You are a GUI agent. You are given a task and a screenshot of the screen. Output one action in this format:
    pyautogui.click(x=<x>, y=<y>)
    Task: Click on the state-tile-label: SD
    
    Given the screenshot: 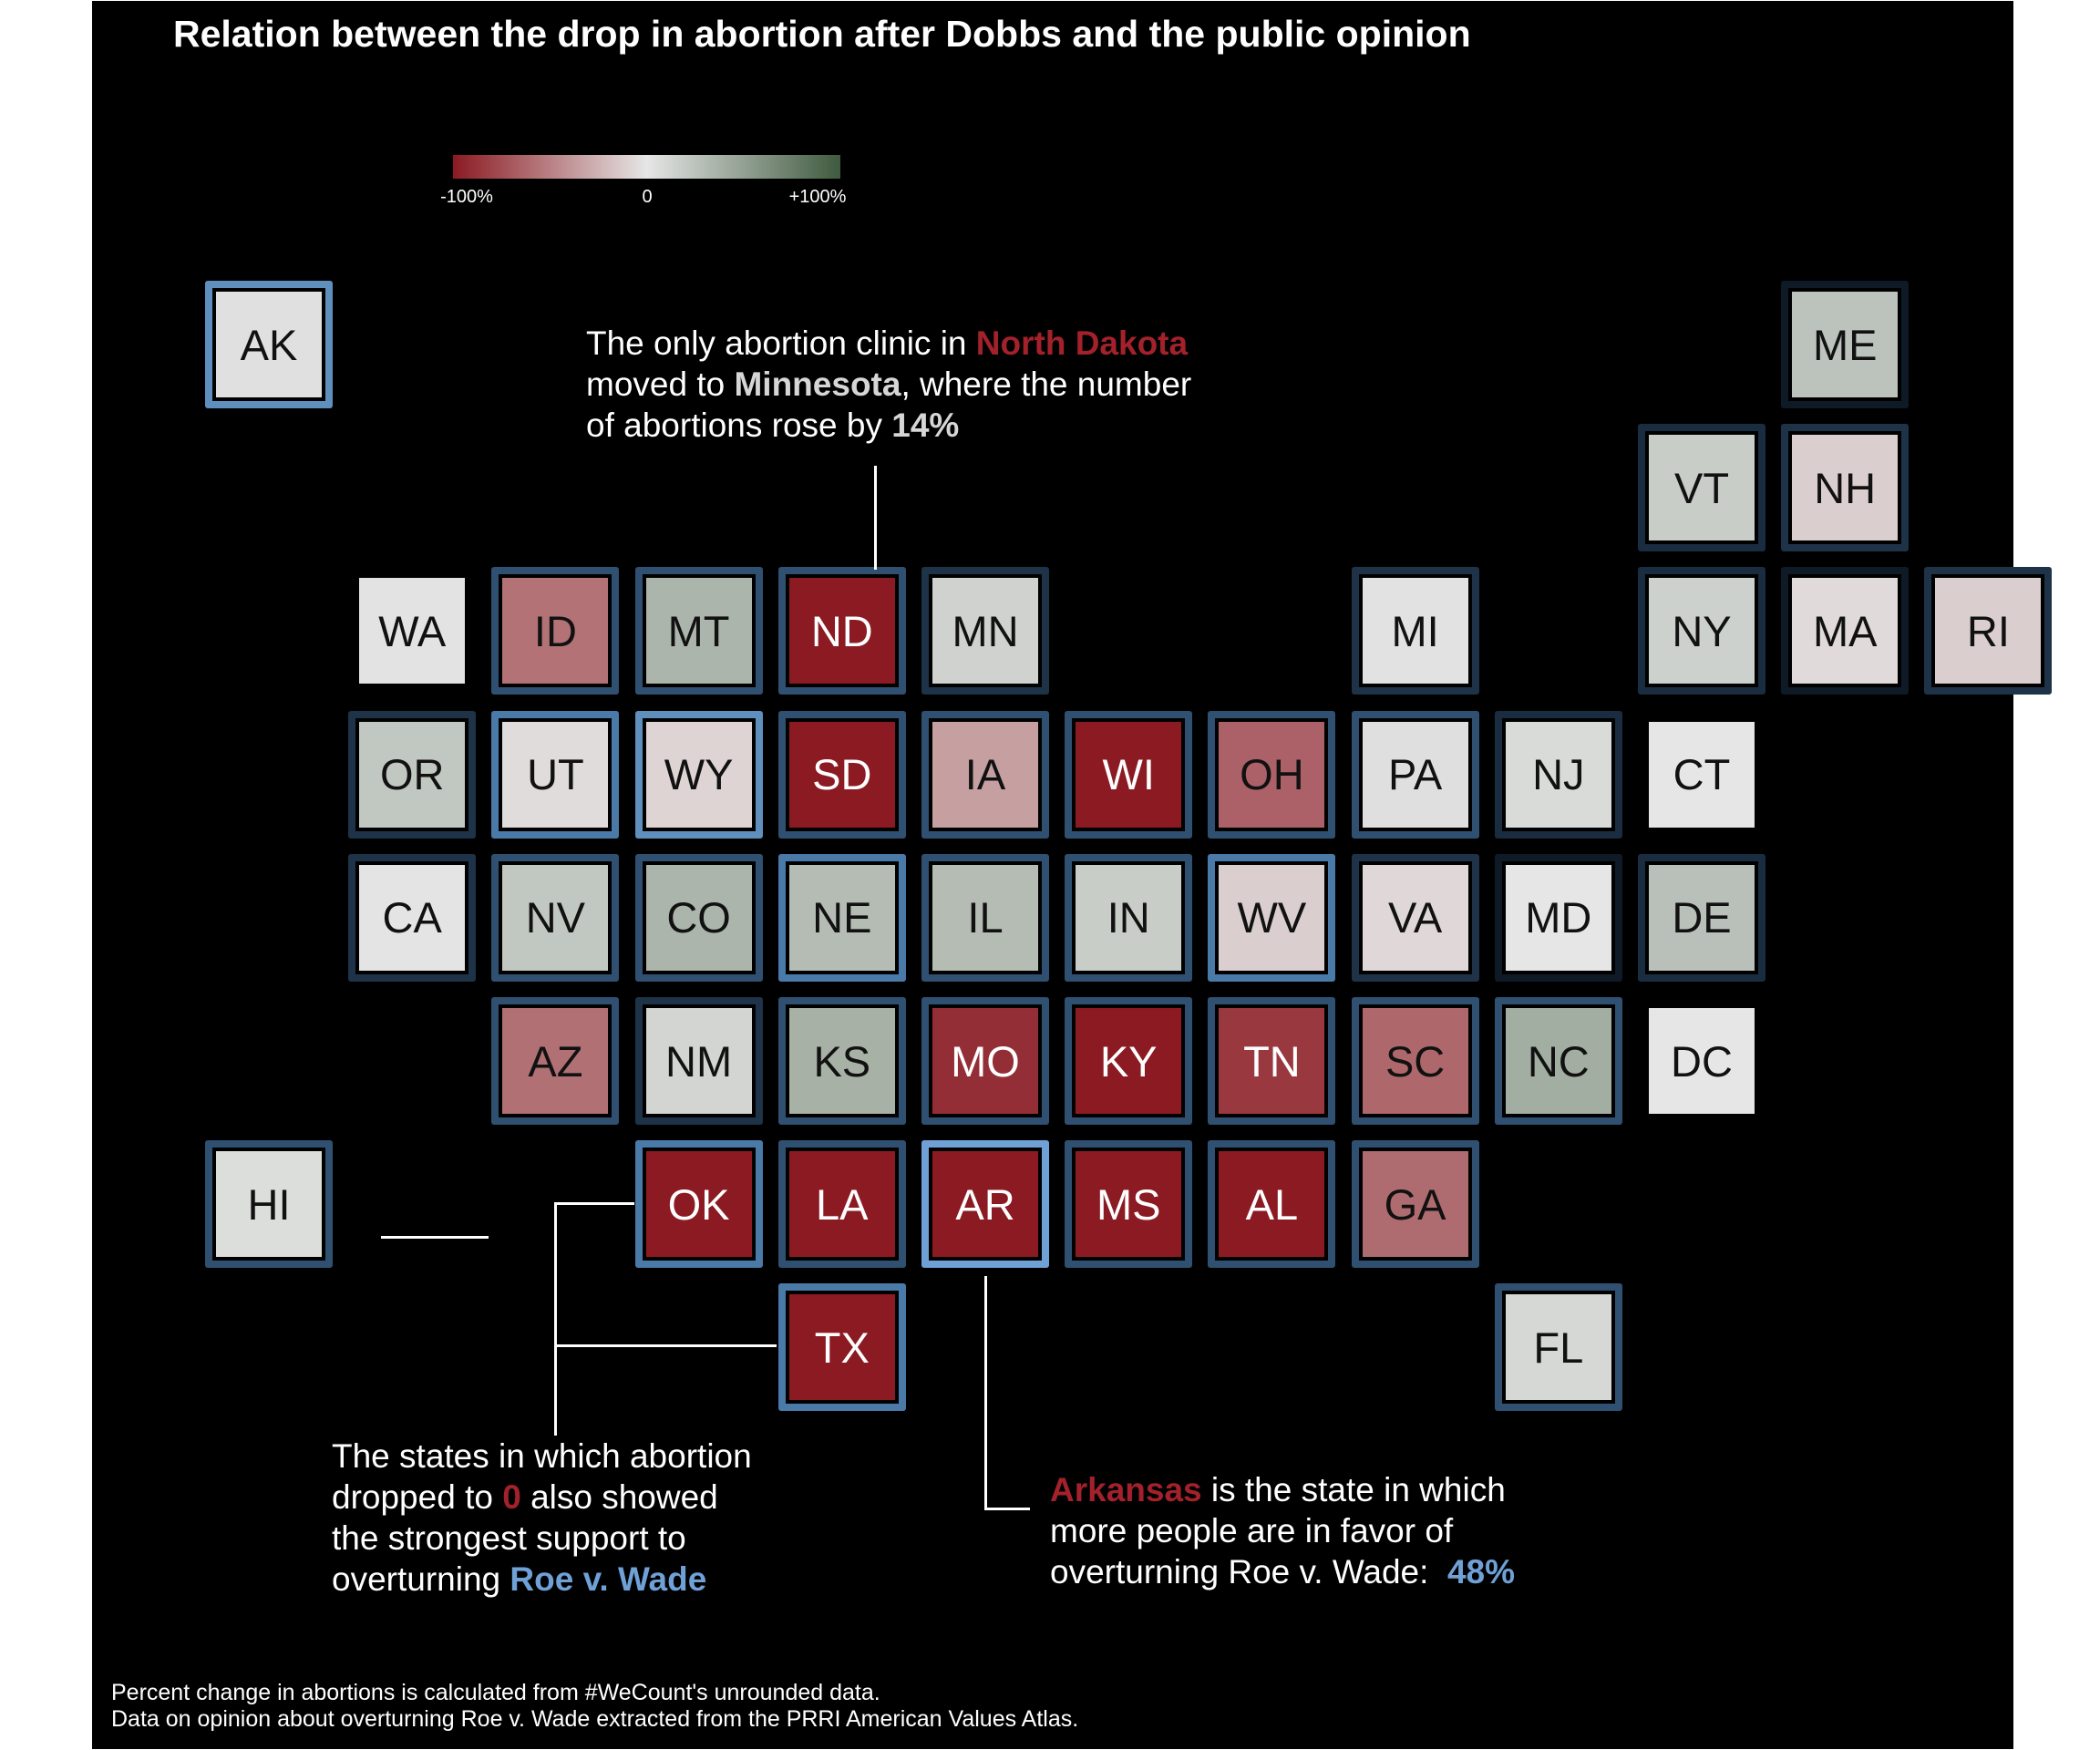 What is the action you would take?
    pyautogui.click(x=842, y=774)
    